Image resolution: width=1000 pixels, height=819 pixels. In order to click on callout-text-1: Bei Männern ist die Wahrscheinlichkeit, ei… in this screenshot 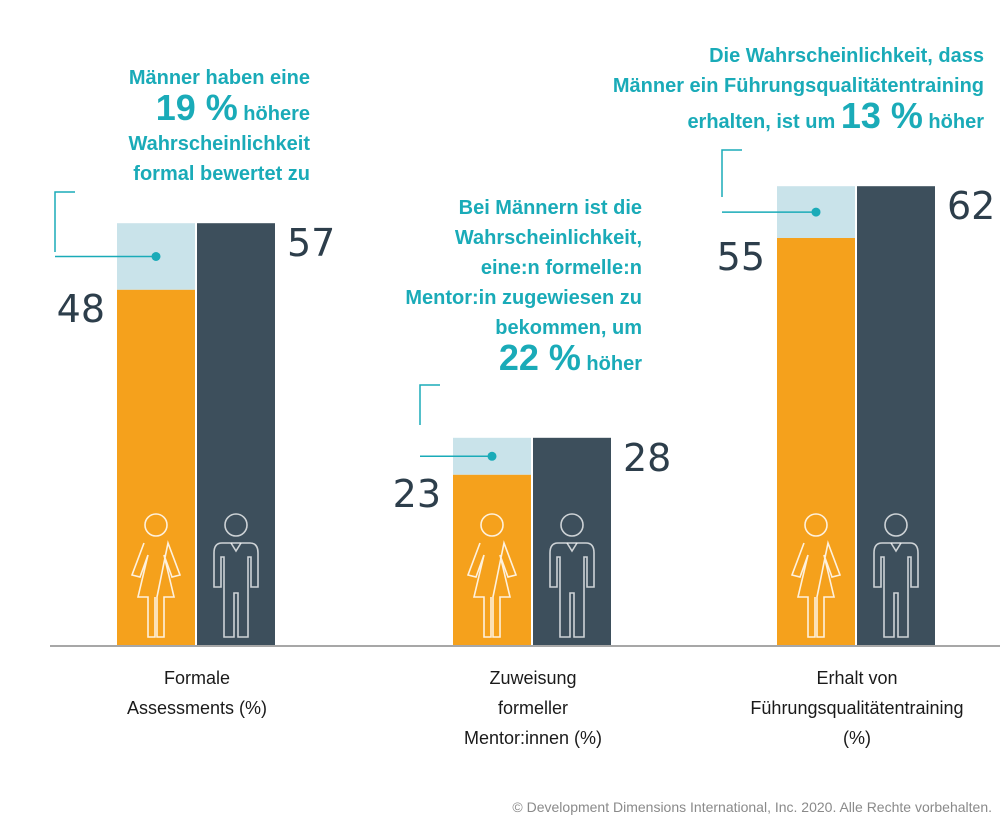, I will do `click(523, 286)`.